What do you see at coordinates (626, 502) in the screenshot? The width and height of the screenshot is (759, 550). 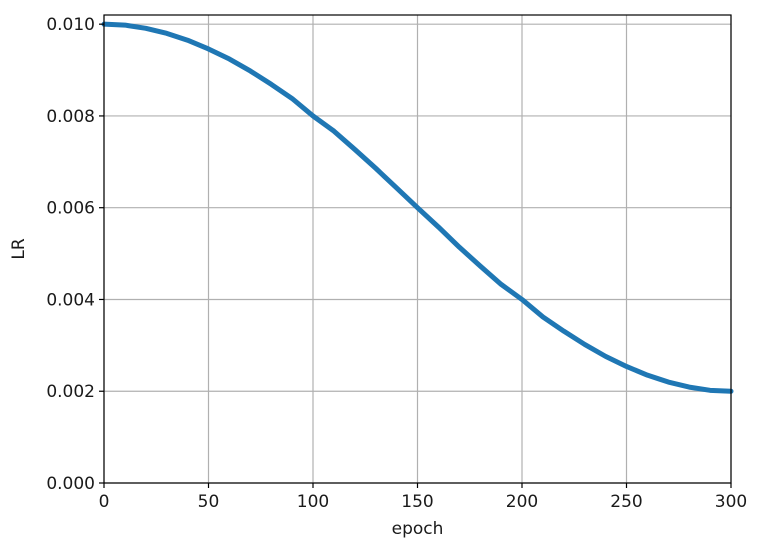 I see `x-tick-label: 250` at bounding box center [626, 502].